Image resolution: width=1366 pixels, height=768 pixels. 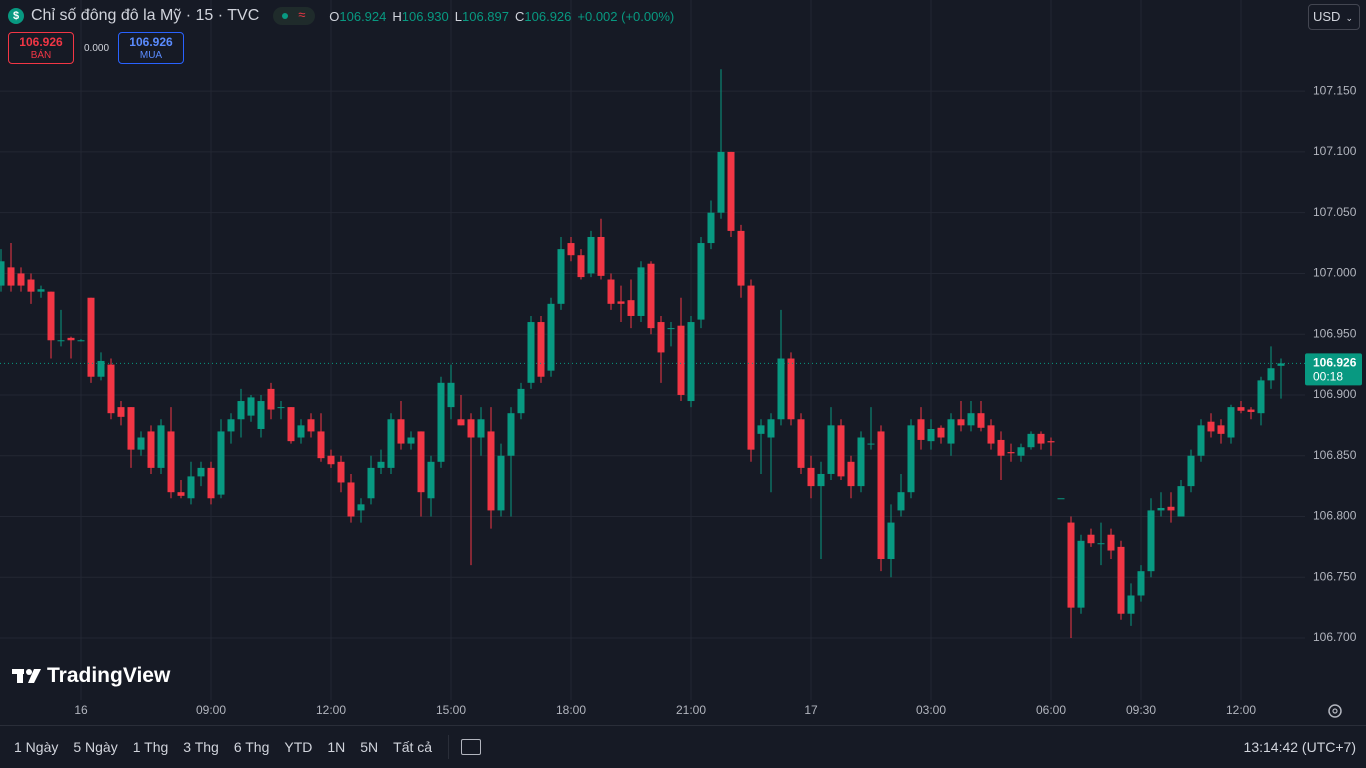 What do you see at coordinates (97, 48) in the screenshot?
I see `spread: 0.000` at bounding box center [97, 48].